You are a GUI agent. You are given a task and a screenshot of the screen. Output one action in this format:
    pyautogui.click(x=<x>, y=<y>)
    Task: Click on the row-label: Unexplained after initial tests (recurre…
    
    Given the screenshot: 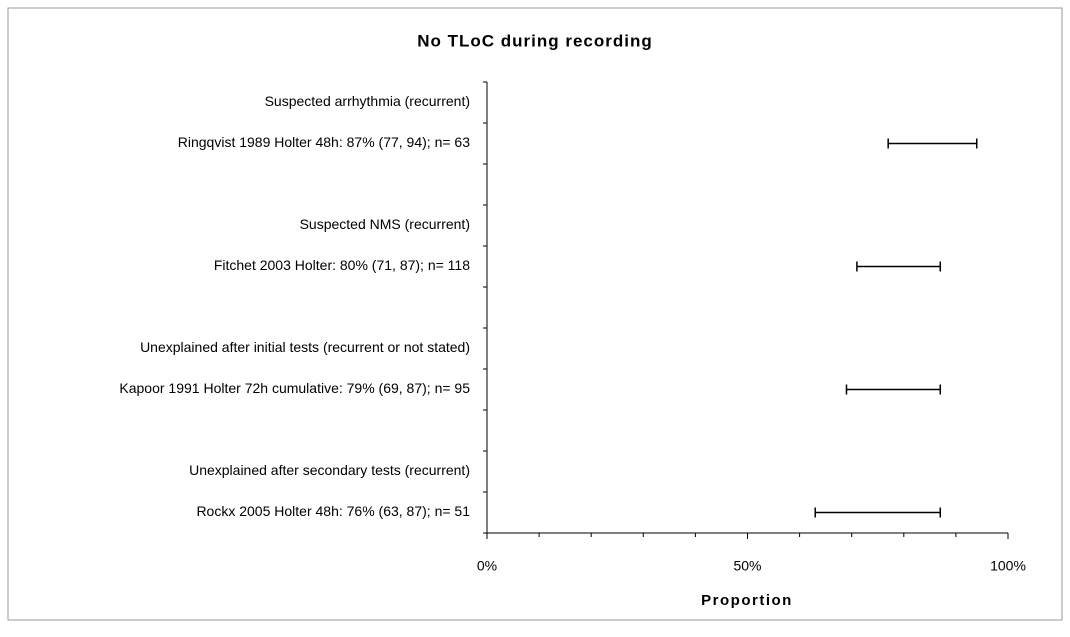 What is the action you would take?
    pyautogui.click(x=305, y=347)
    